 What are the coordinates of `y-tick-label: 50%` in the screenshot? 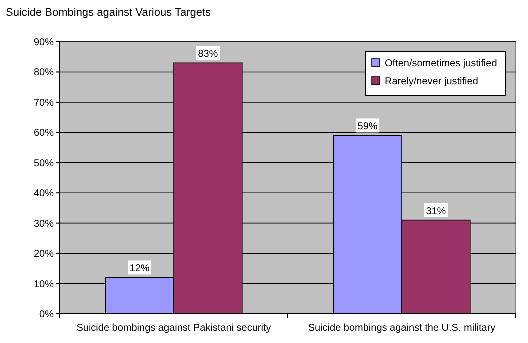 It's located at (44, 164).